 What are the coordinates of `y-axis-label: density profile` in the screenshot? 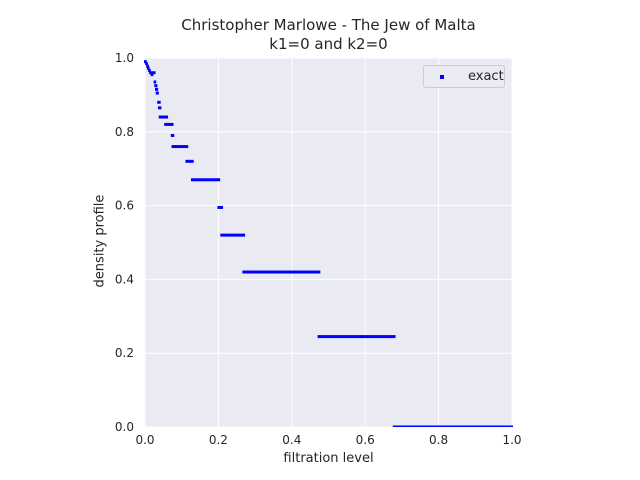 It's located at (100, 241).